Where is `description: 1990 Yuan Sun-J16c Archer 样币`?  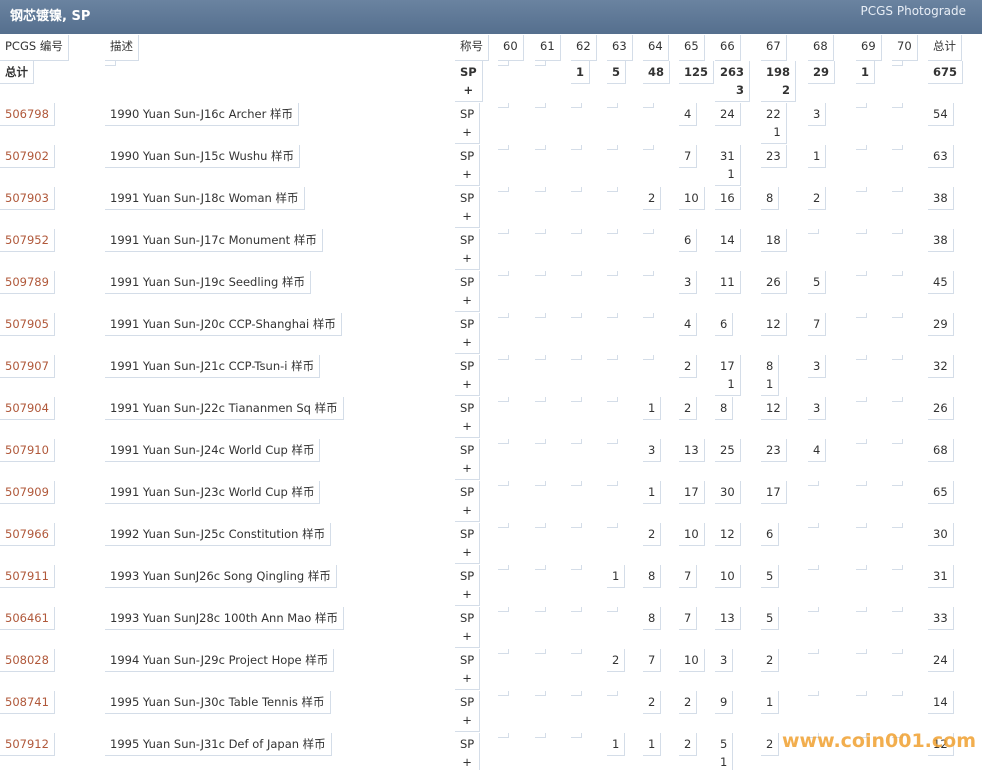
description: 1990 Yuan Sun-J16c Archer 样币 is located at coordinates (201, 114).